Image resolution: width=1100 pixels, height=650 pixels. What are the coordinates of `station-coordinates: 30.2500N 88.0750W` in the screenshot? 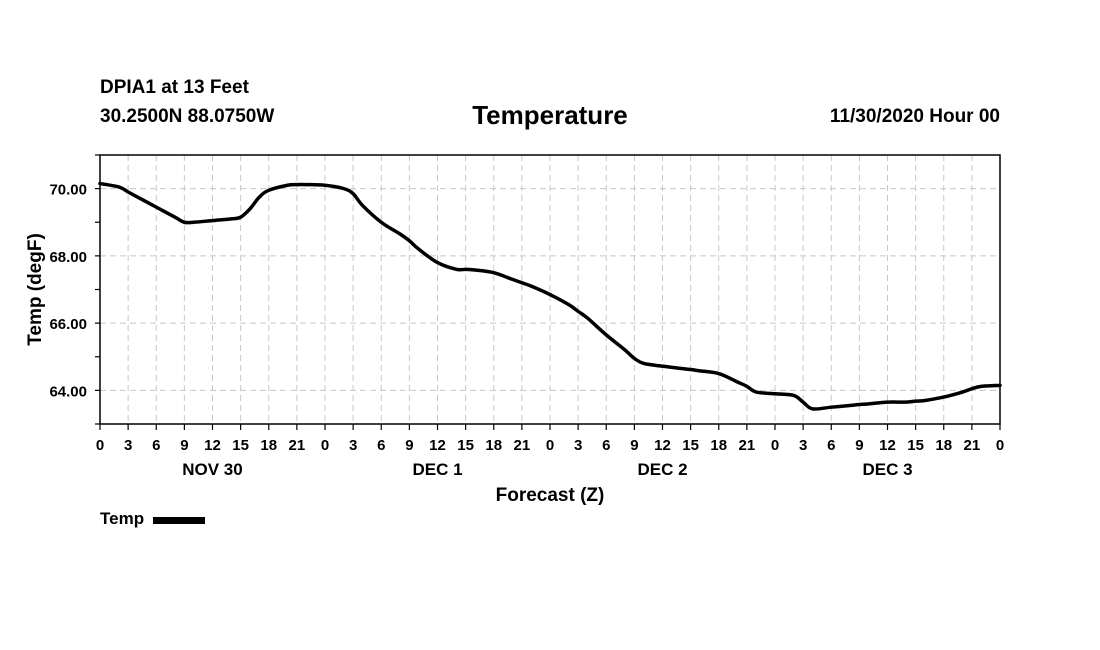 It's located at (187, 116).